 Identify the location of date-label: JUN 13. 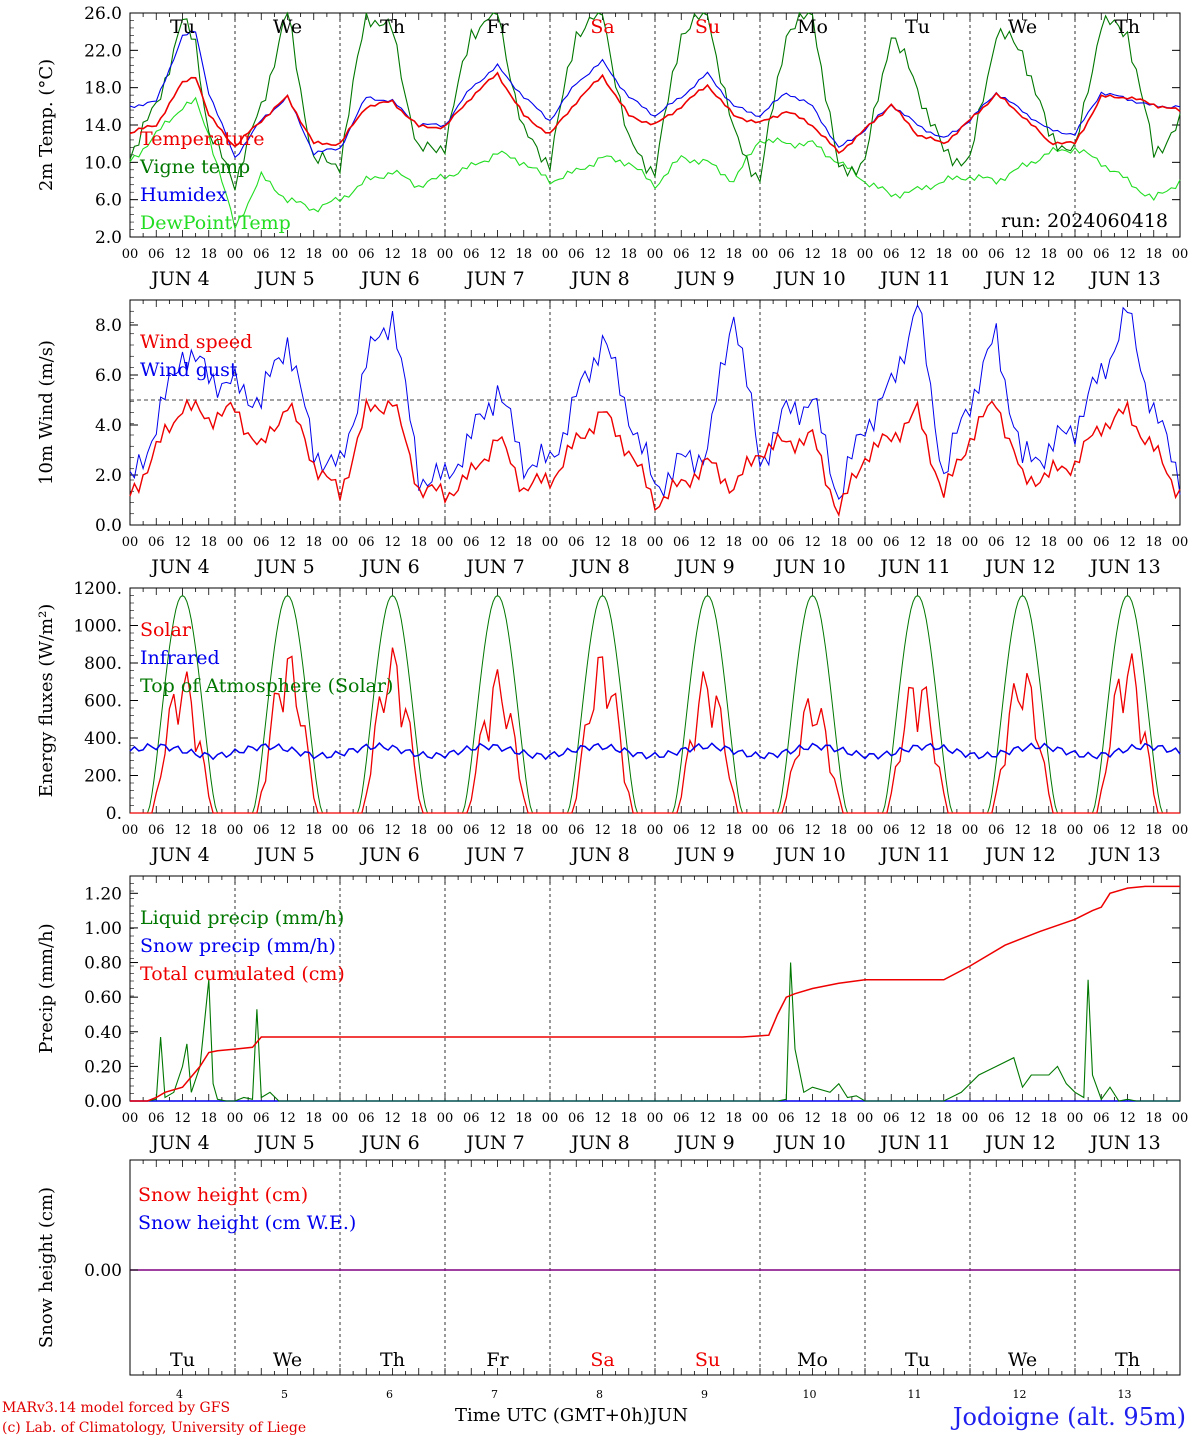
(1124, 1143).